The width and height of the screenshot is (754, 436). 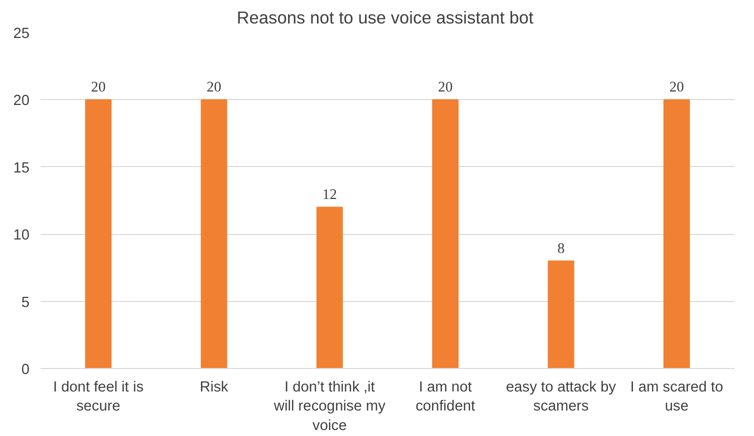 What do you see at coordinates (21, 236) in the screenshot?
I see `y-tick-label: 10` at bounding box center [21, 236].